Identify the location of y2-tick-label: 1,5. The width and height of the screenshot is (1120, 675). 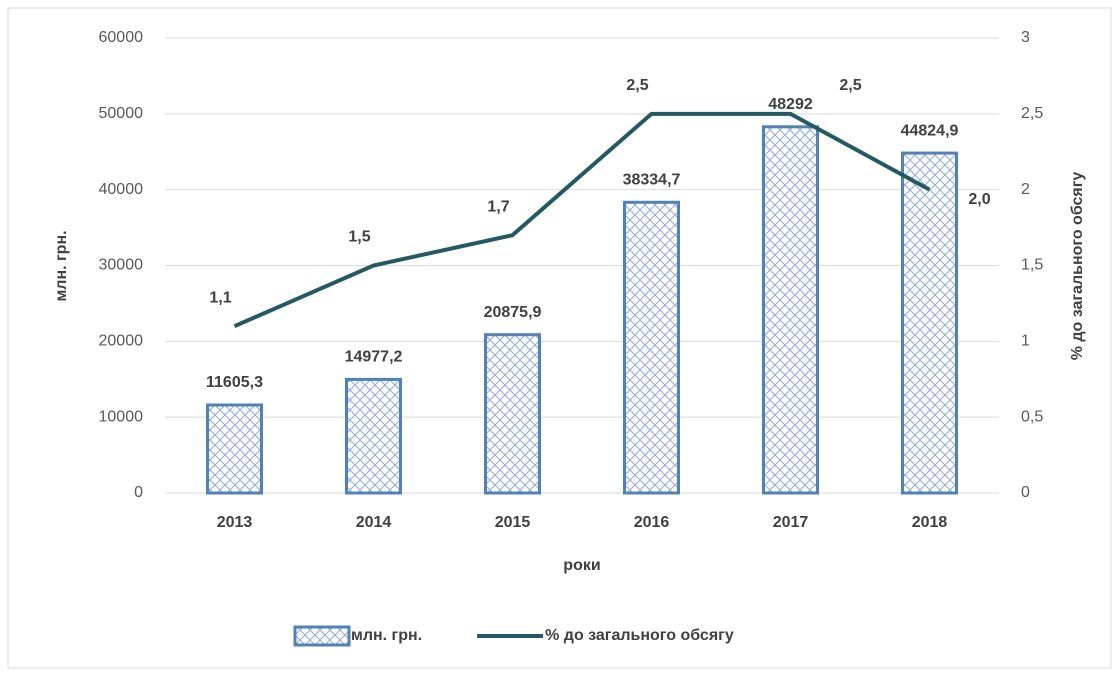
(1032, 265).